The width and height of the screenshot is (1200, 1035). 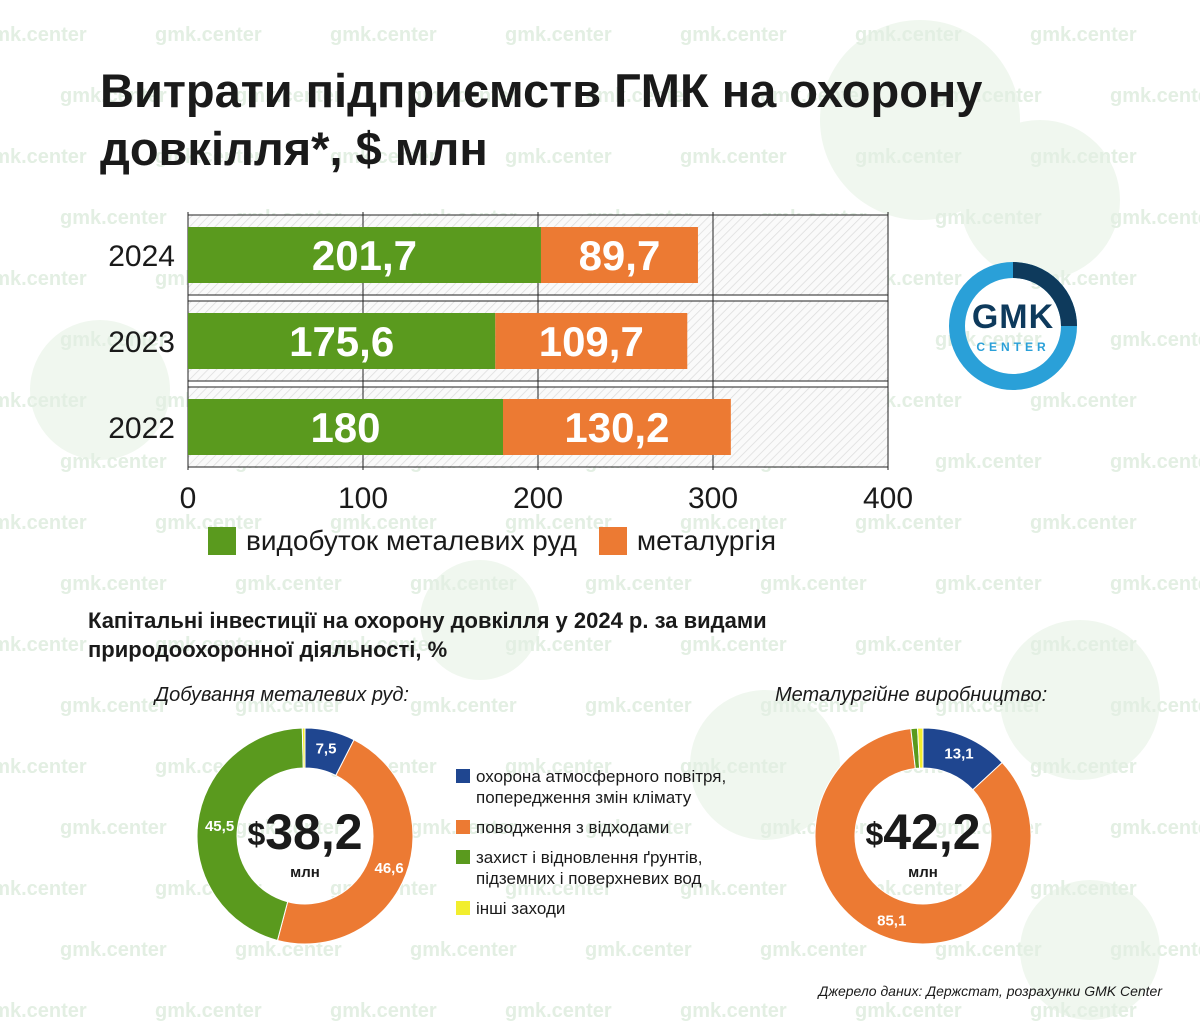 I want to click on center-unit-mining: млн, so click(x=305, y=872).